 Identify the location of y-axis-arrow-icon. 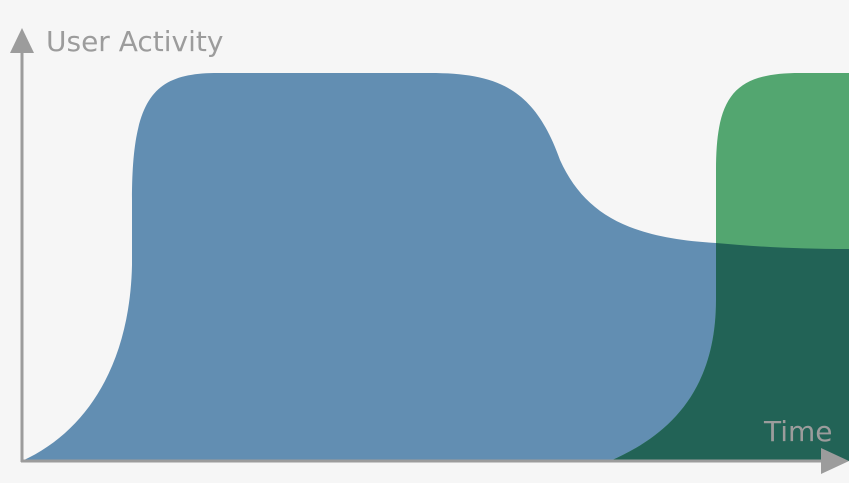
(22, 40).